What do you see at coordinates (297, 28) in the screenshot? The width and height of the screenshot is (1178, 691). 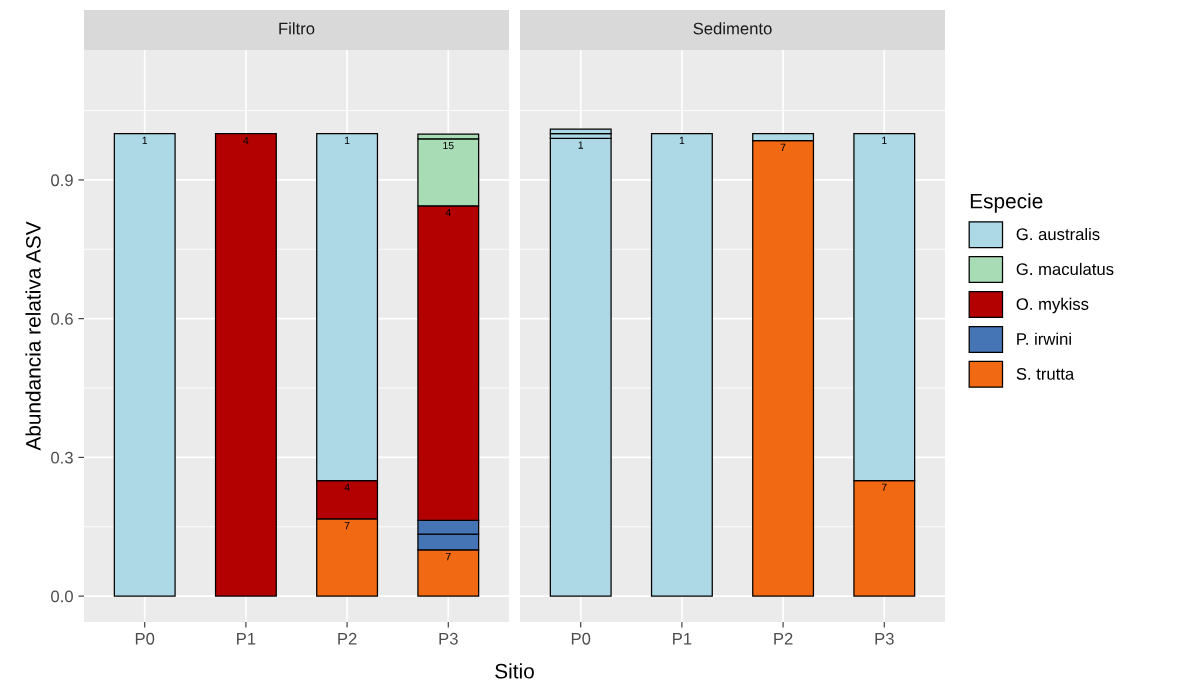 I see `chart-title: Filtro` at bounding box center [297, 28].